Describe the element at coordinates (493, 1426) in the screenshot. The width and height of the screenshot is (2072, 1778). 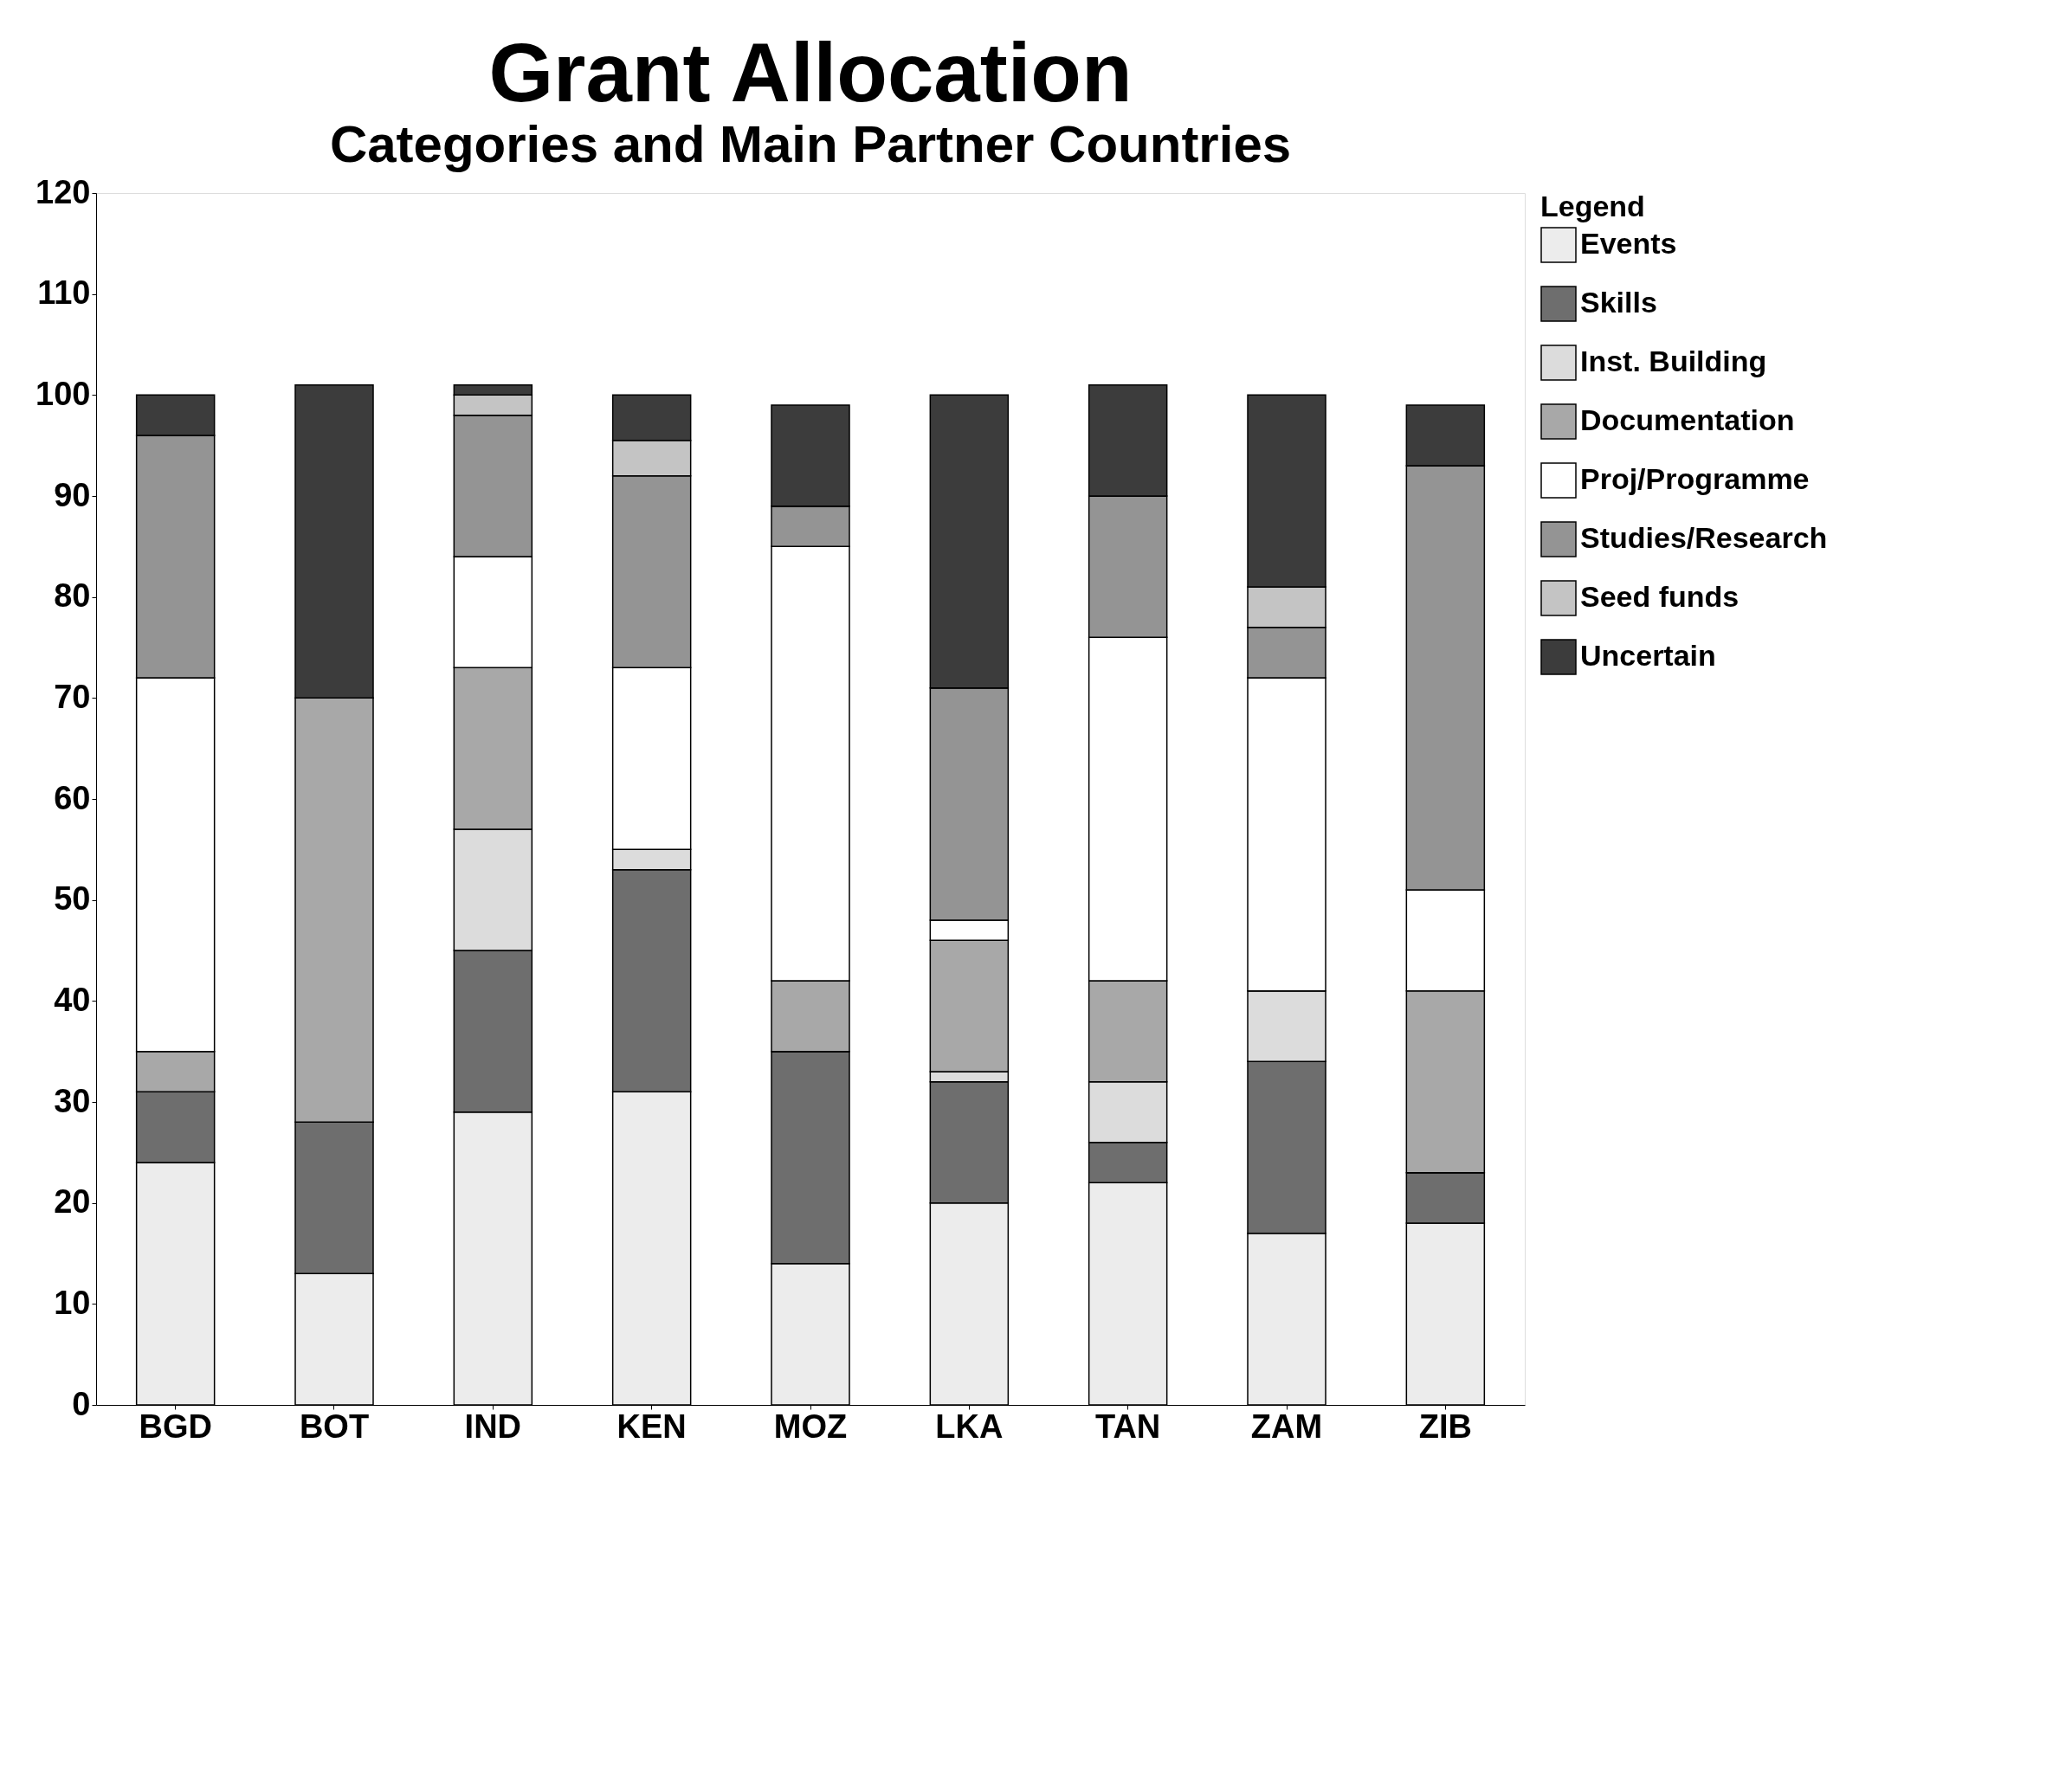
I see `x-tick-label: IND` at that location.